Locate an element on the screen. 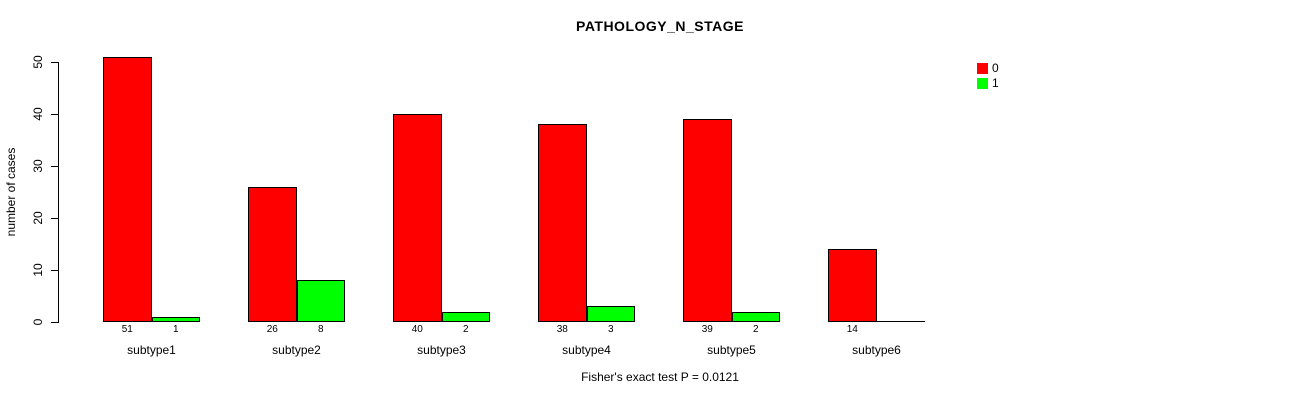 The width and height of the screenshot is (1290, 400). y-axis-tick-label: 40 is located at coordinates (38, 114).